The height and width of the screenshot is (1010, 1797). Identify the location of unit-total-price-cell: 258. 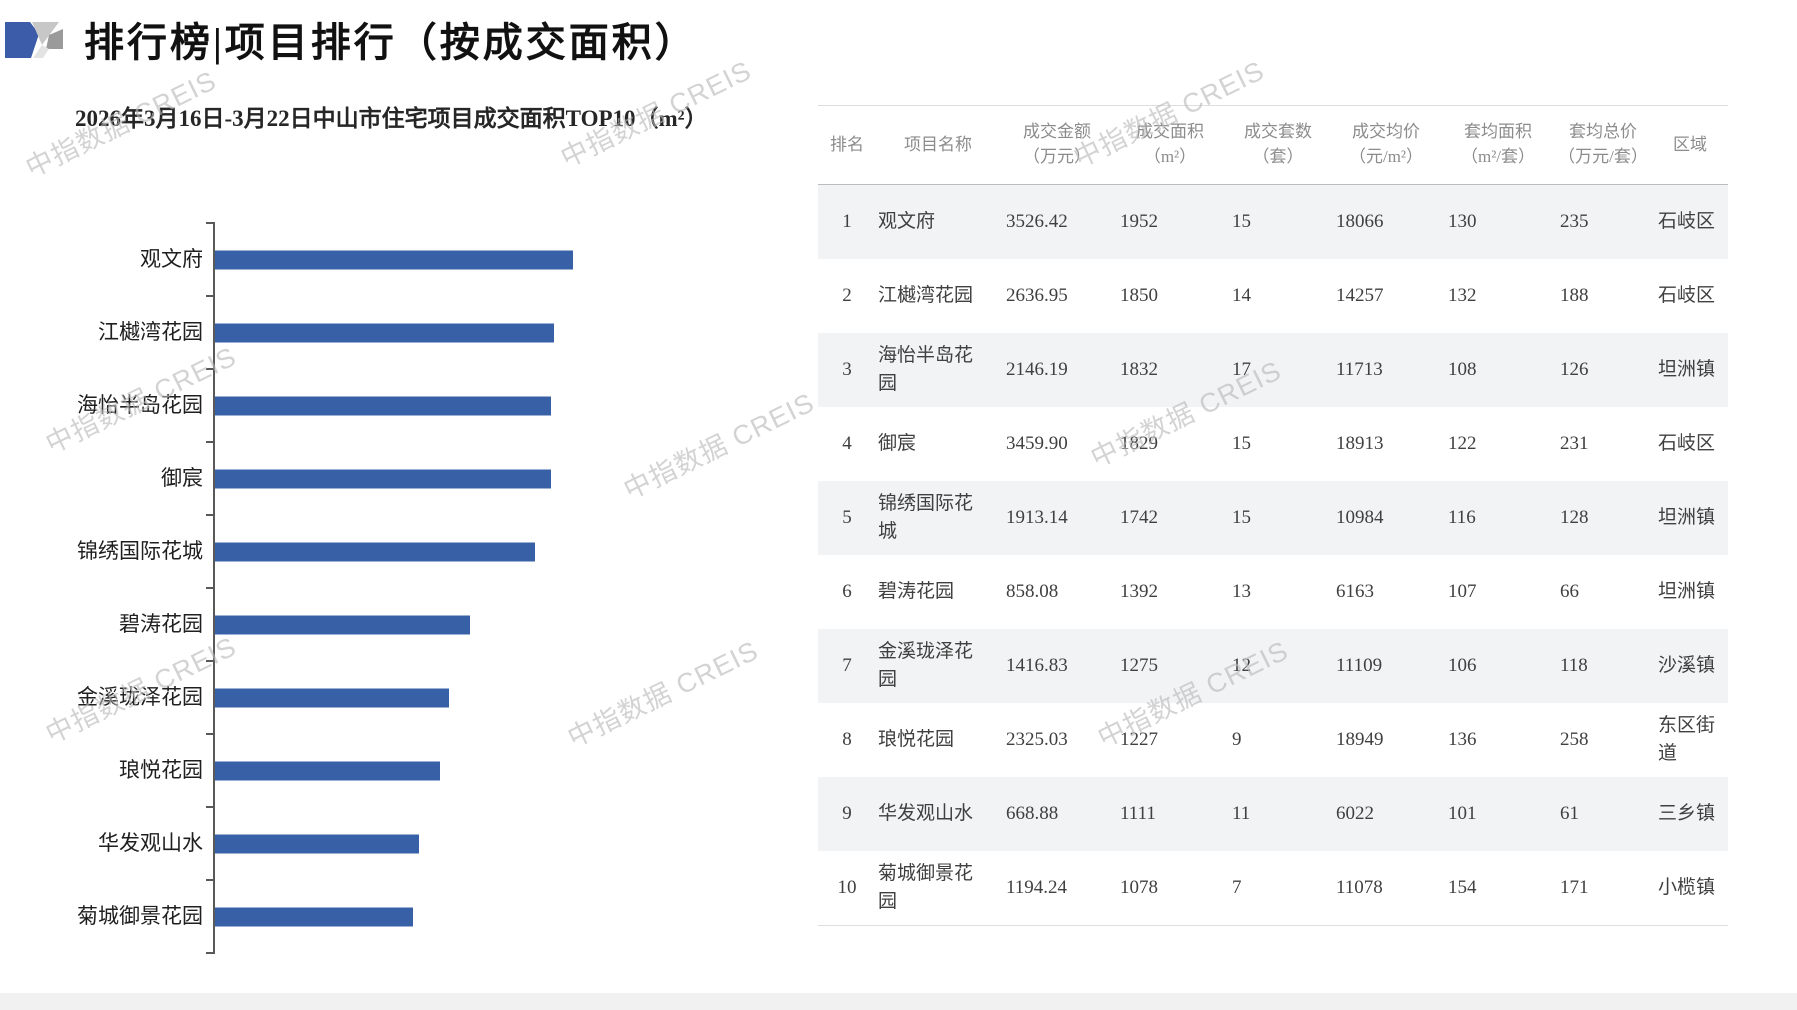
(1574, 739).